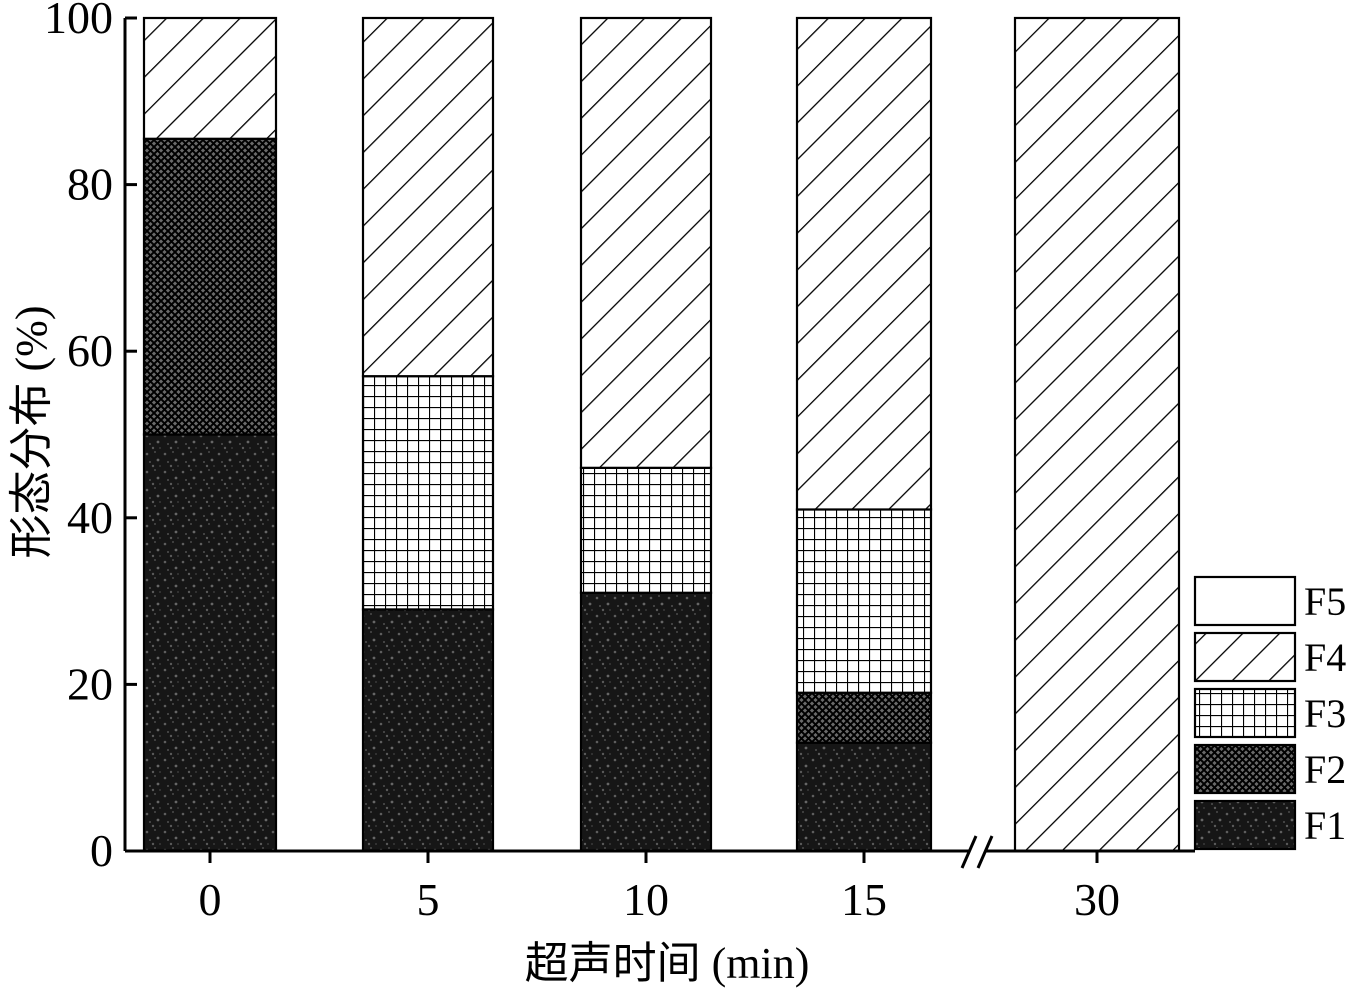  I want to click on x-tick-label: 30, so click(1097, 899).